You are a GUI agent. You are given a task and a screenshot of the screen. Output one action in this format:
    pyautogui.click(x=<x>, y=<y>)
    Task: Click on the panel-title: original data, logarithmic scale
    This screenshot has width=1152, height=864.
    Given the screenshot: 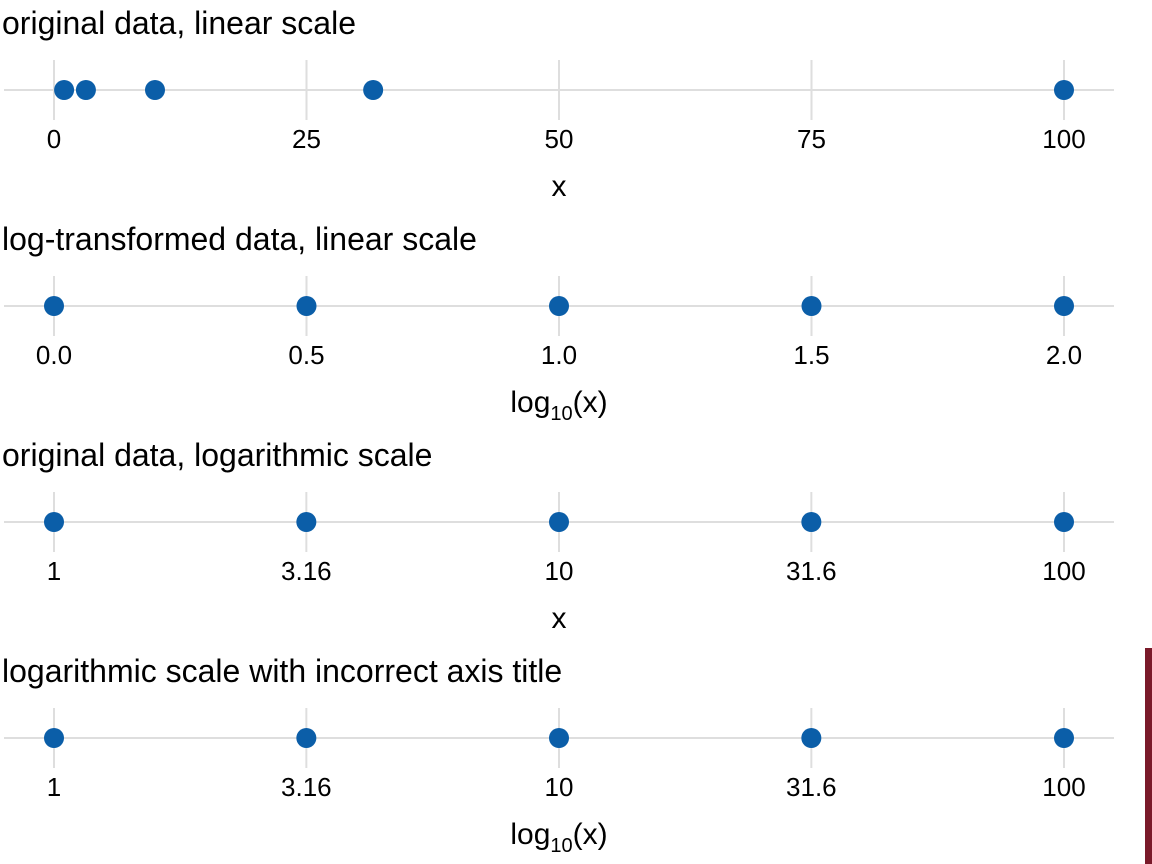 What is the action you would take?
    pyautogui.click(x=217, y=455)
    